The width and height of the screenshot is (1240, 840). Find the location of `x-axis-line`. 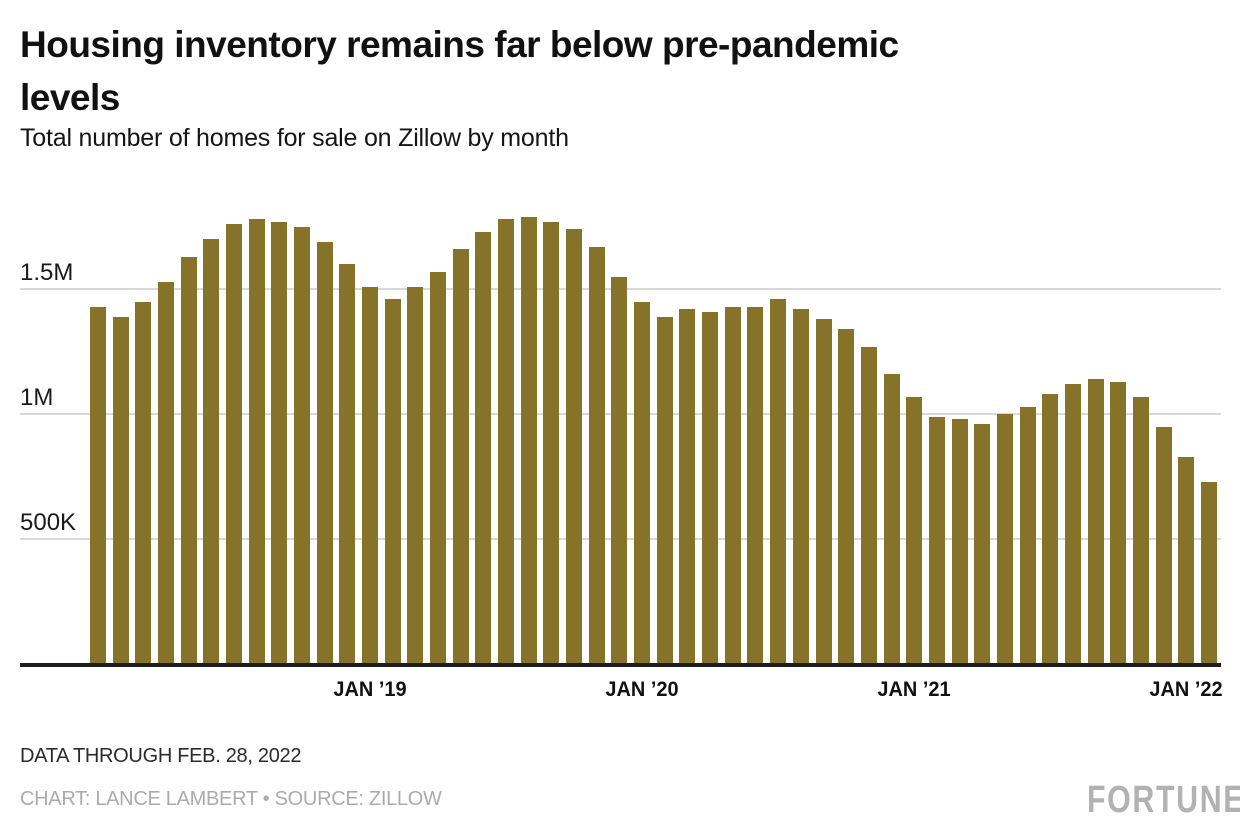

x-axis-line is located at coordinates (620, 665).